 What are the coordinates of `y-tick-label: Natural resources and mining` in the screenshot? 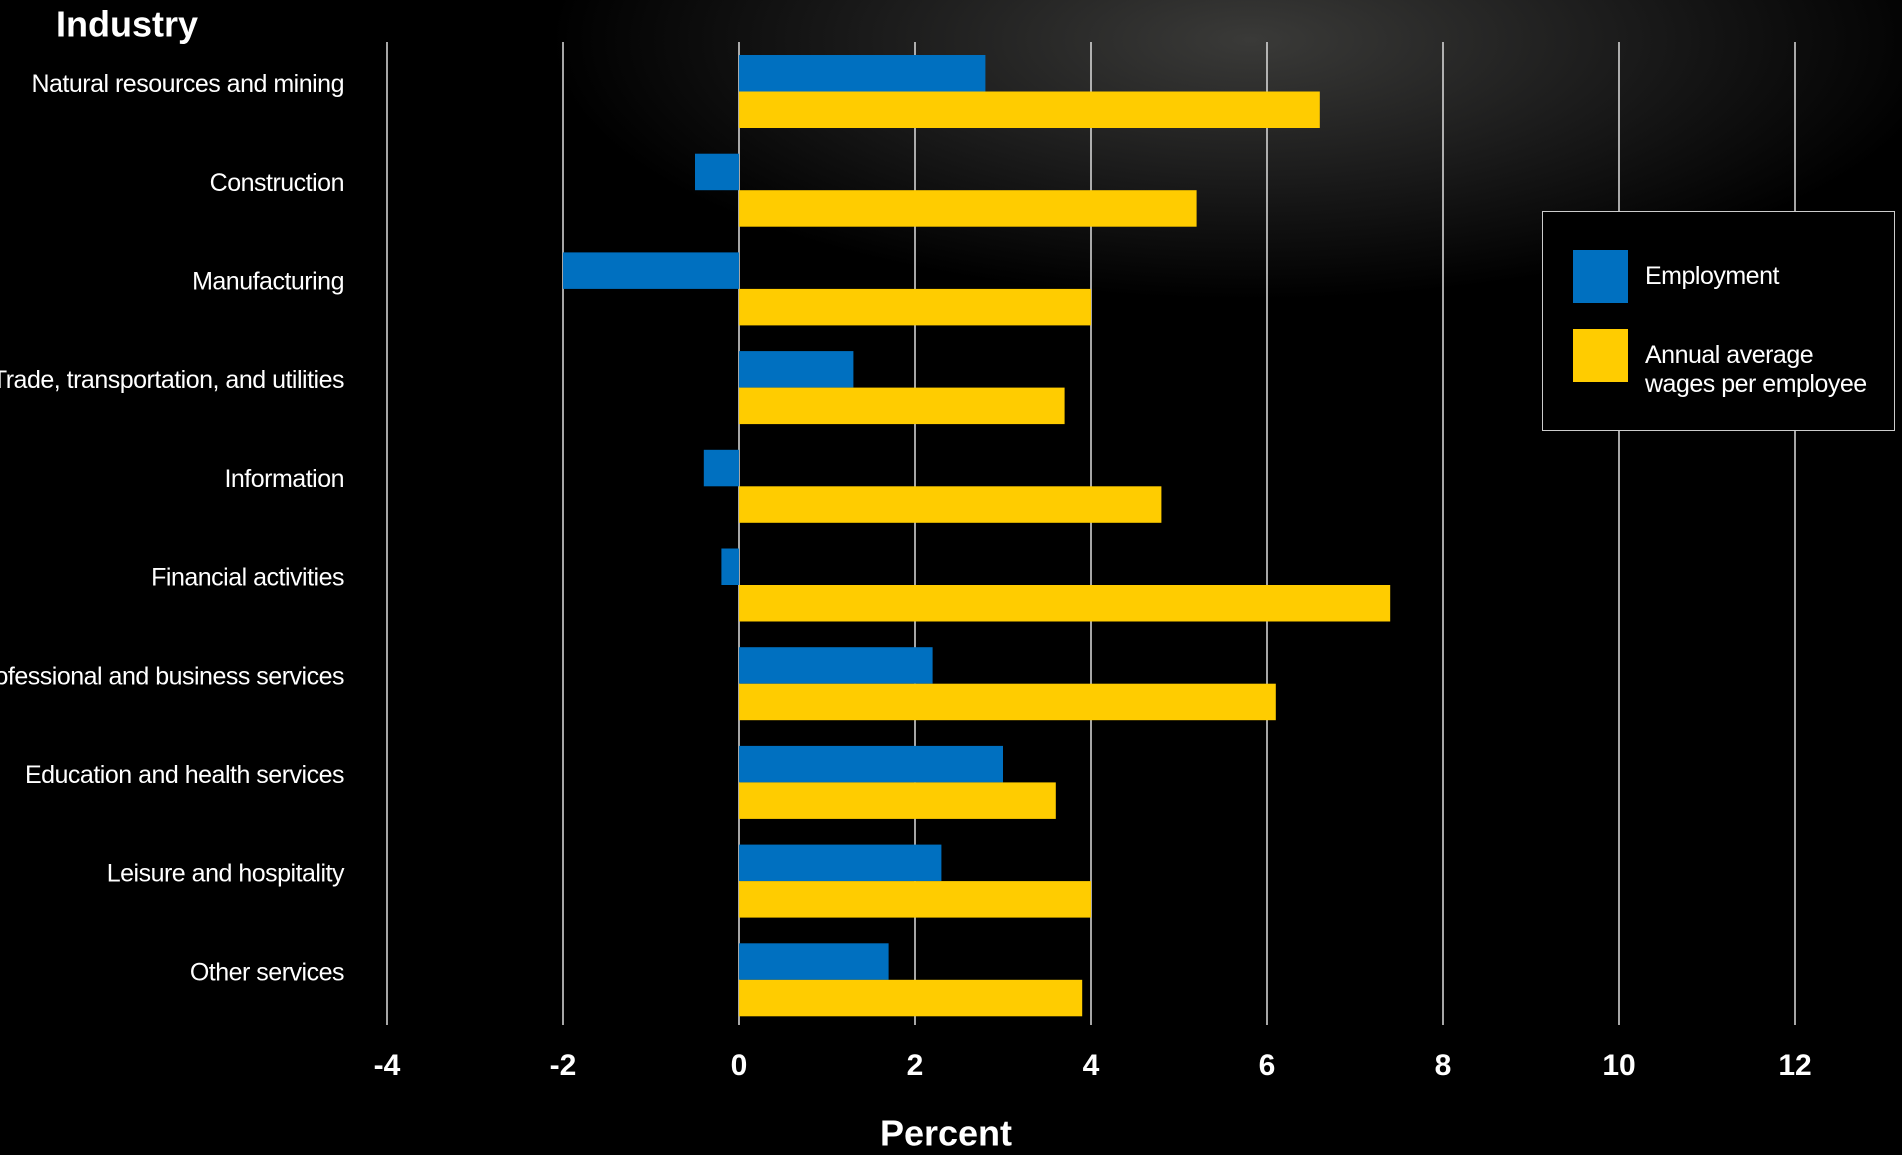 It's located at (187, 84).